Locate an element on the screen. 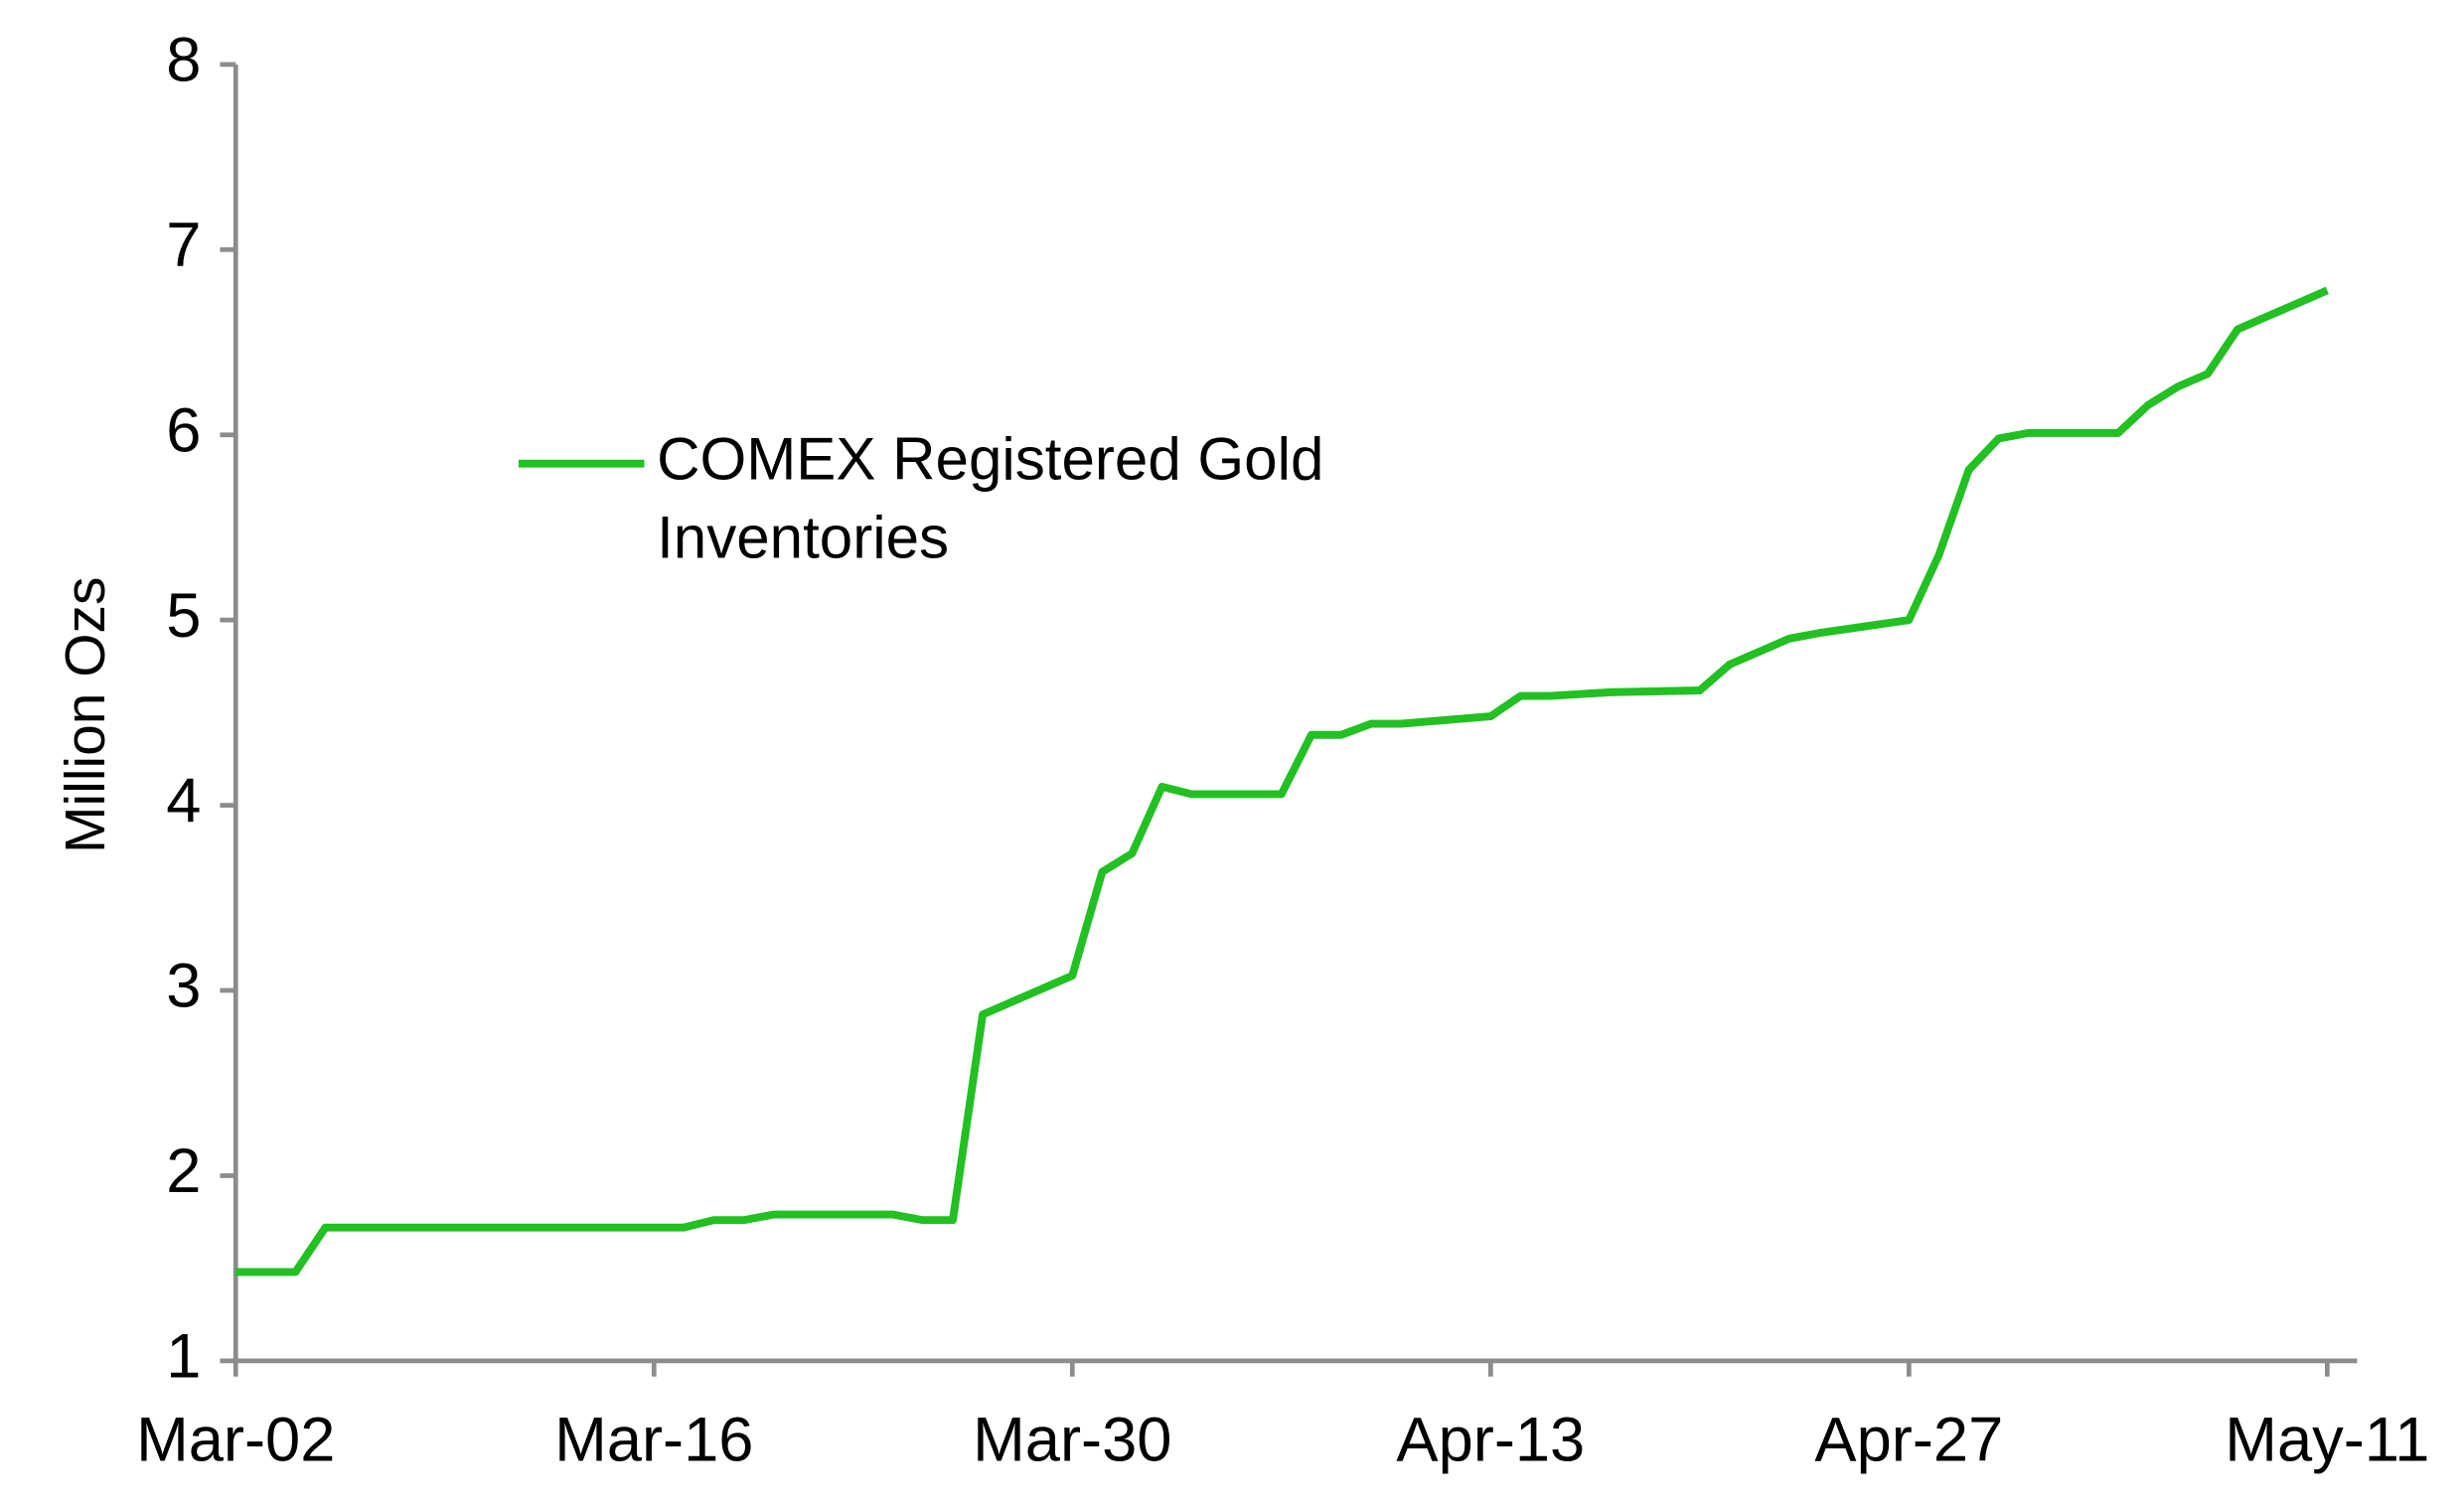  y-tick-label: 1 is located at coordinates (183, 1357).